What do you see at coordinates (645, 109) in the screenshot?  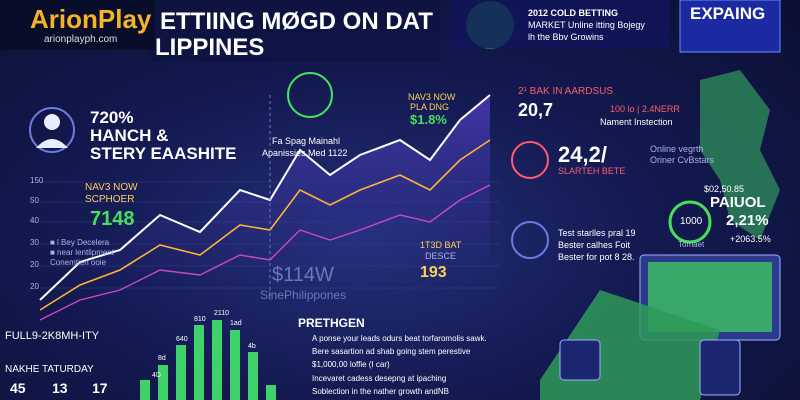 I see `right-label: 100 lo | 2.4NERR` at bounding box center [645, 109].